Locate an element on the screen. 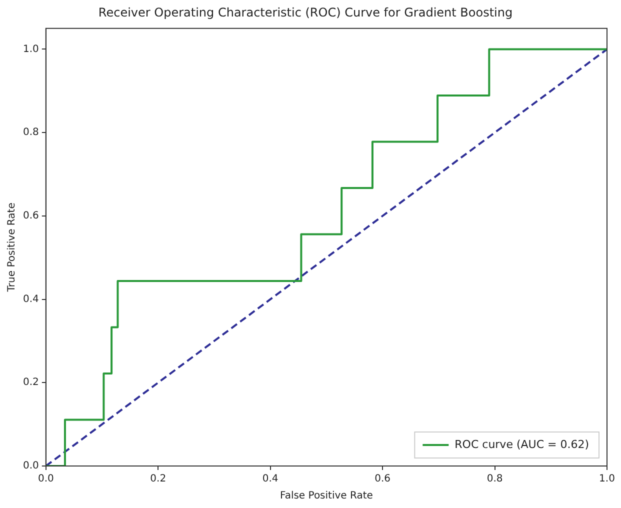 The image size is (621, 508). y-tick-label: 0.6 is located at coordinates (30, 216).